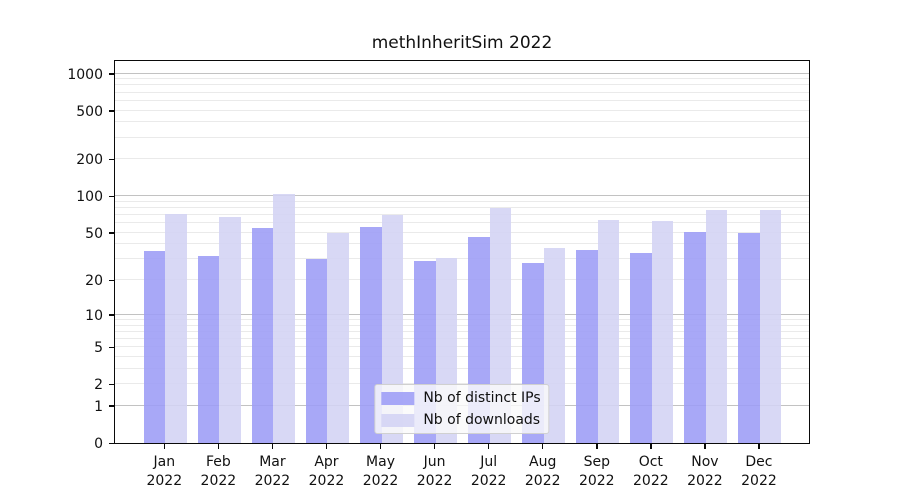 The image size is (900, 500). I want to click on y-tick-label: 10, so click(94, 315).